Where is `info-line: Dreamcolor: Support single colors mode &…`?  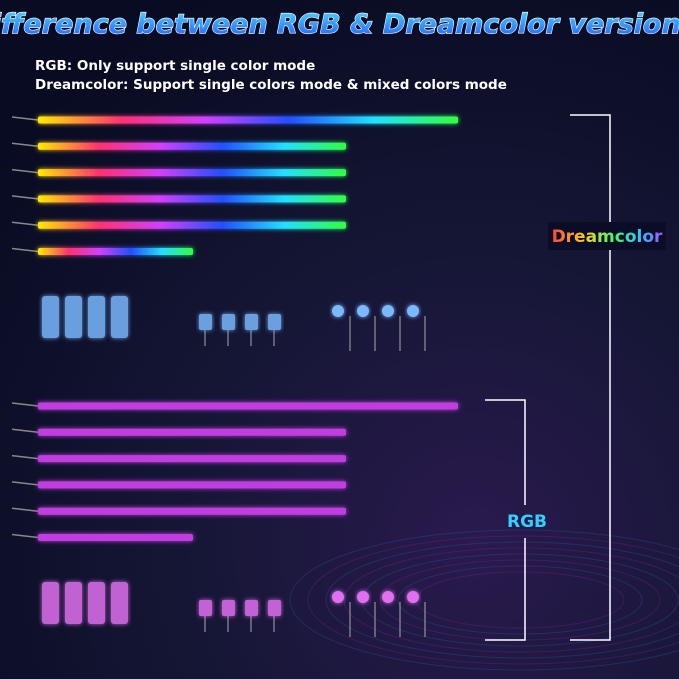 info-line: Dreamcolor: Support single colors mode &… is located at coordinates (271, 85).